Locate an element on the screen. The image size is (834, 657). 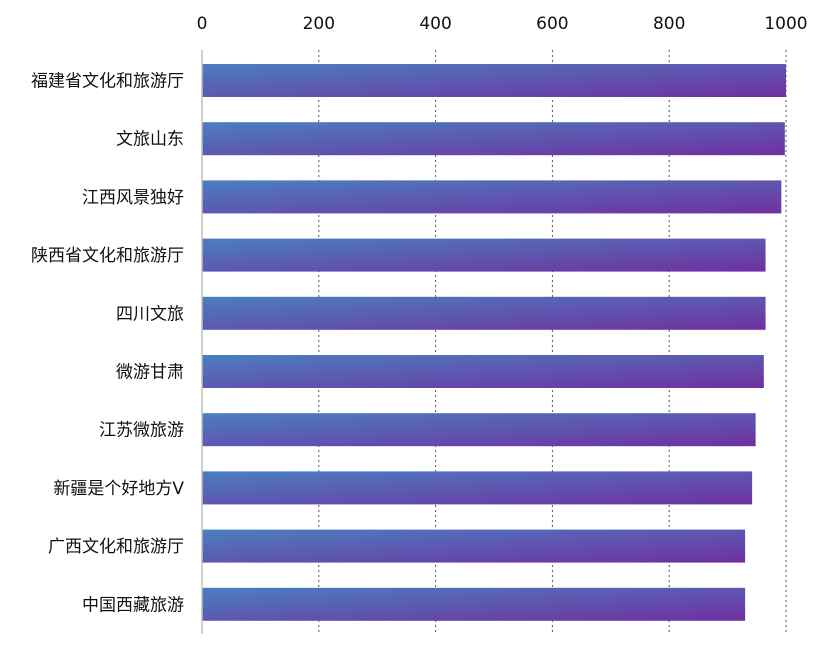
x-tick-label-600: 600 is located at coordinates (552, 24).